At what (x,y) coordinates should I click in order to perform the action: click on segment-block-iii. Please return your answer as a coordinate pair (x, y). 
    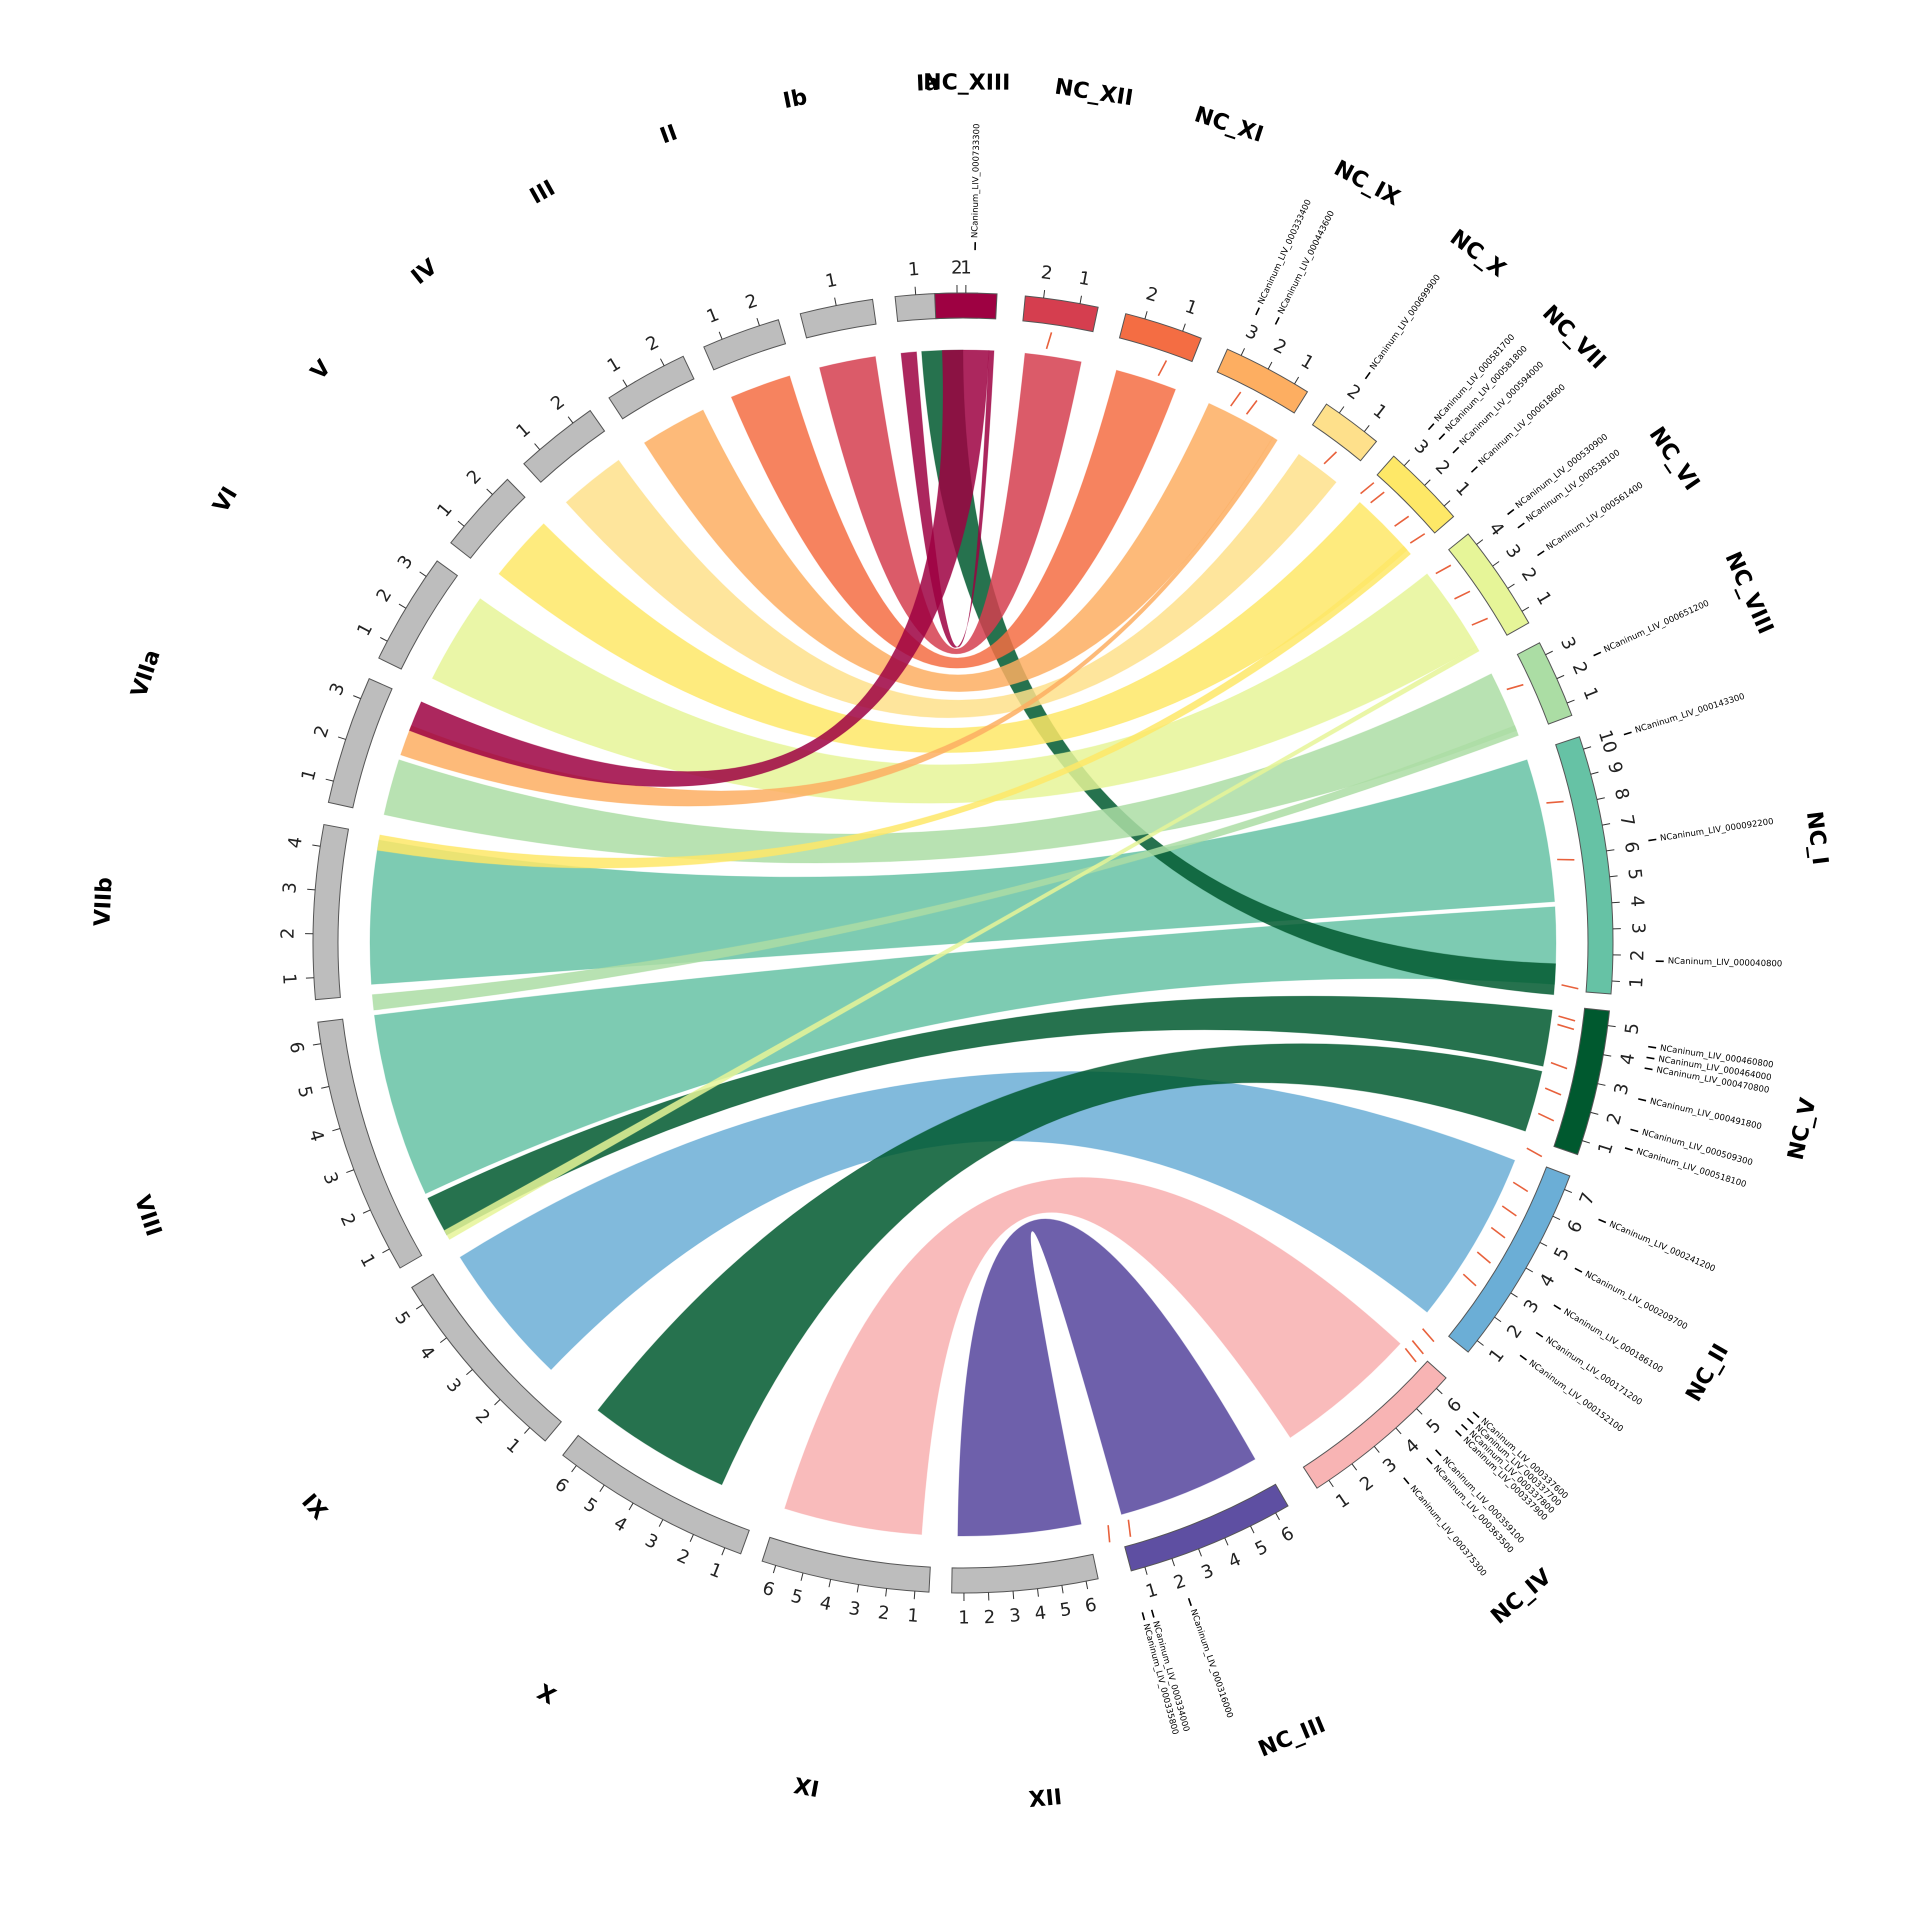
    Looking at the image, I should click on (651, 387).